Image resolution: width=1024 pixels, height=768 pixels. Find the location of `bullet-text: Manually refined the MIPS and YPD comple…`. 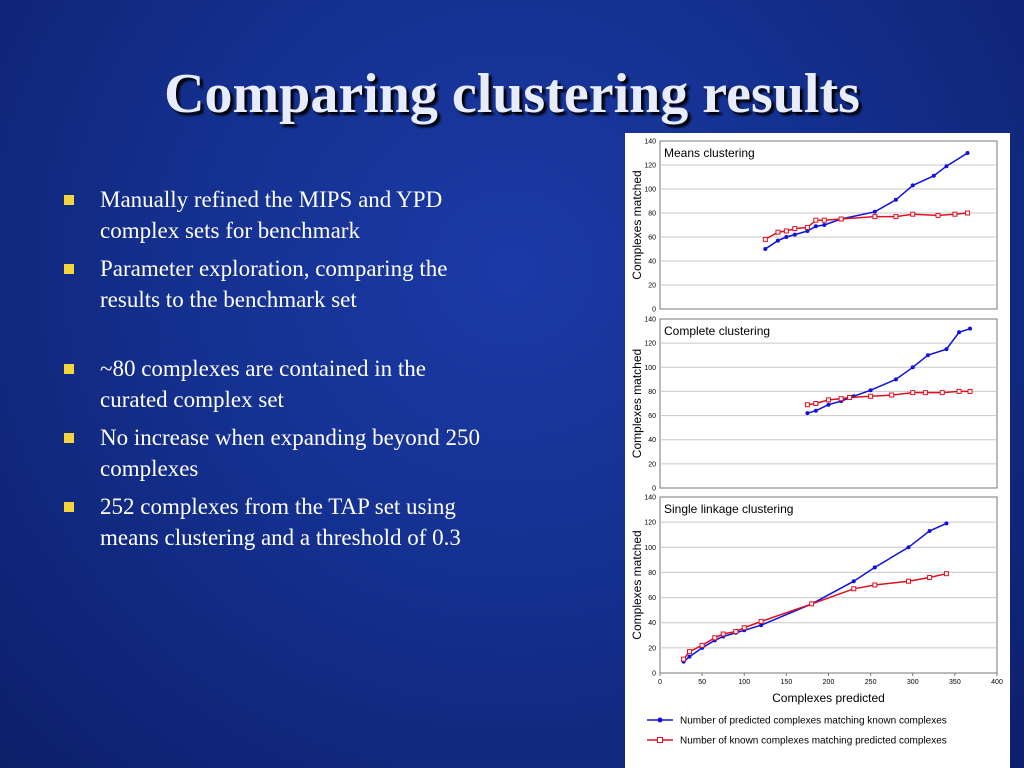

bullet-text: Manually refined the MIPS and YPD comple… is located at coordinates (271, 215).